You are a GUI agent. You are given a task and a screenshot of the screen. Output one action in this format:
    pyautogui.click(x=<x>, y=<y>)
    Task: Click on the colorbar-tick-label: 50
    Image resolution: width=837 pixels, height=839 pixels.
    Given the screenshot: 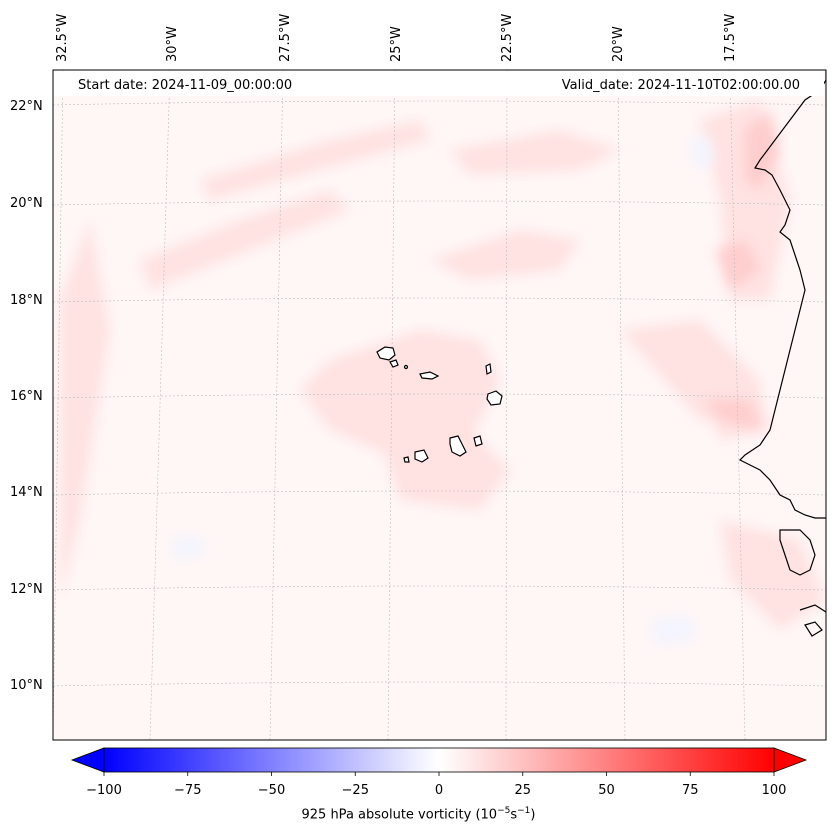 What is the action you would take?
    pyautogui.click(x=606, y=790)
    